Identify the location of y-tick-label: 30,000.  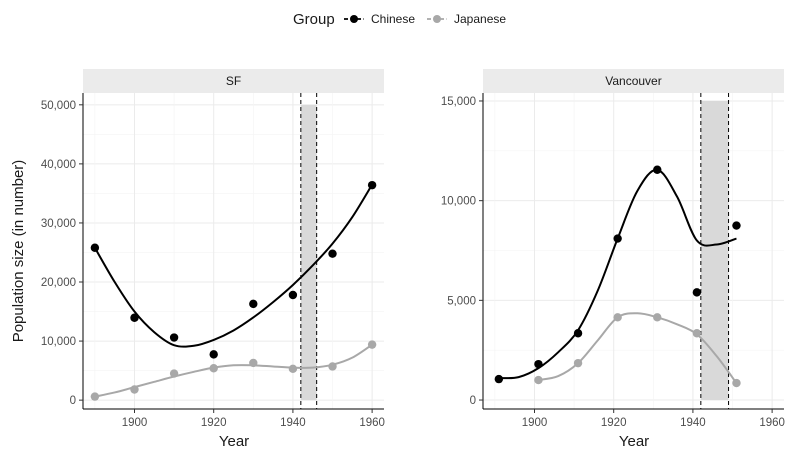
(58, 224).